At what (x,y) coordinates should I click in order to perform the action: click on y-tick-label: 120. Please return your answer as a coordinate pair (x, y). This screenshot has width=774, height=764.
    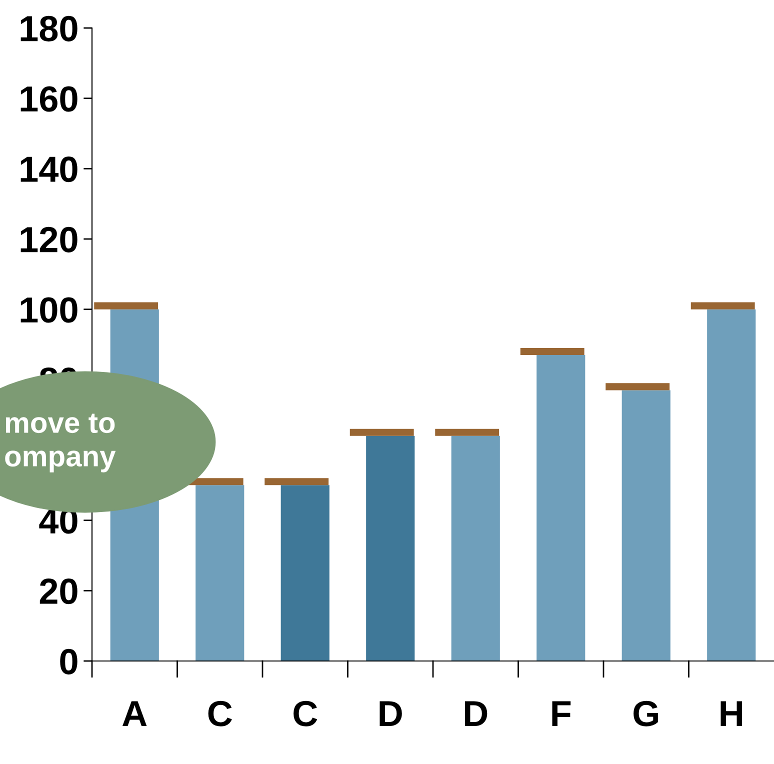
    Looking at the image, I should click on (49, 239).